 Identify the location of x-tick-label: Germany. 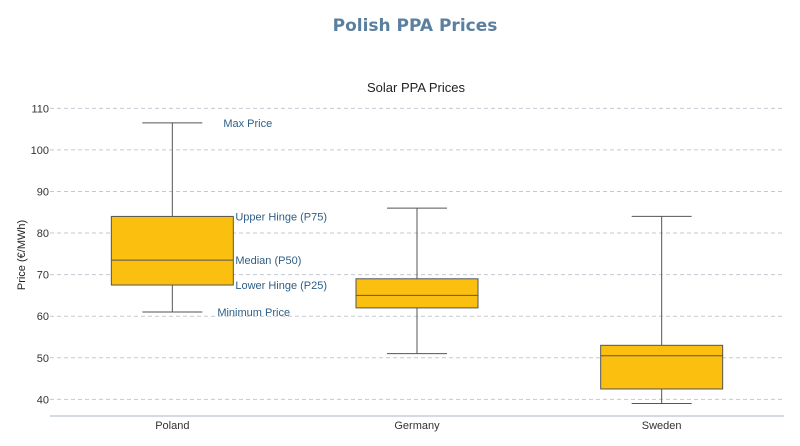
(417, 426).